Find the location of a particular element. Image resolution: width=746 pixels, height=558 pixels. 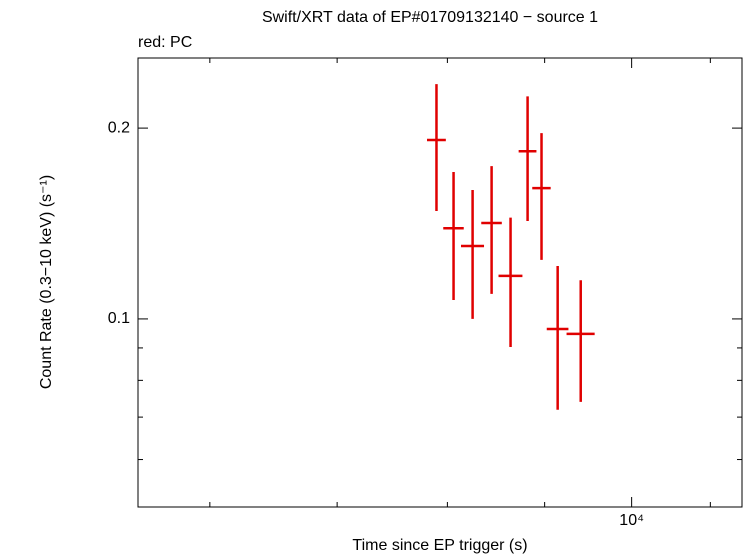

y-tick-label: 0.2 is located at coordinates (119, 127).